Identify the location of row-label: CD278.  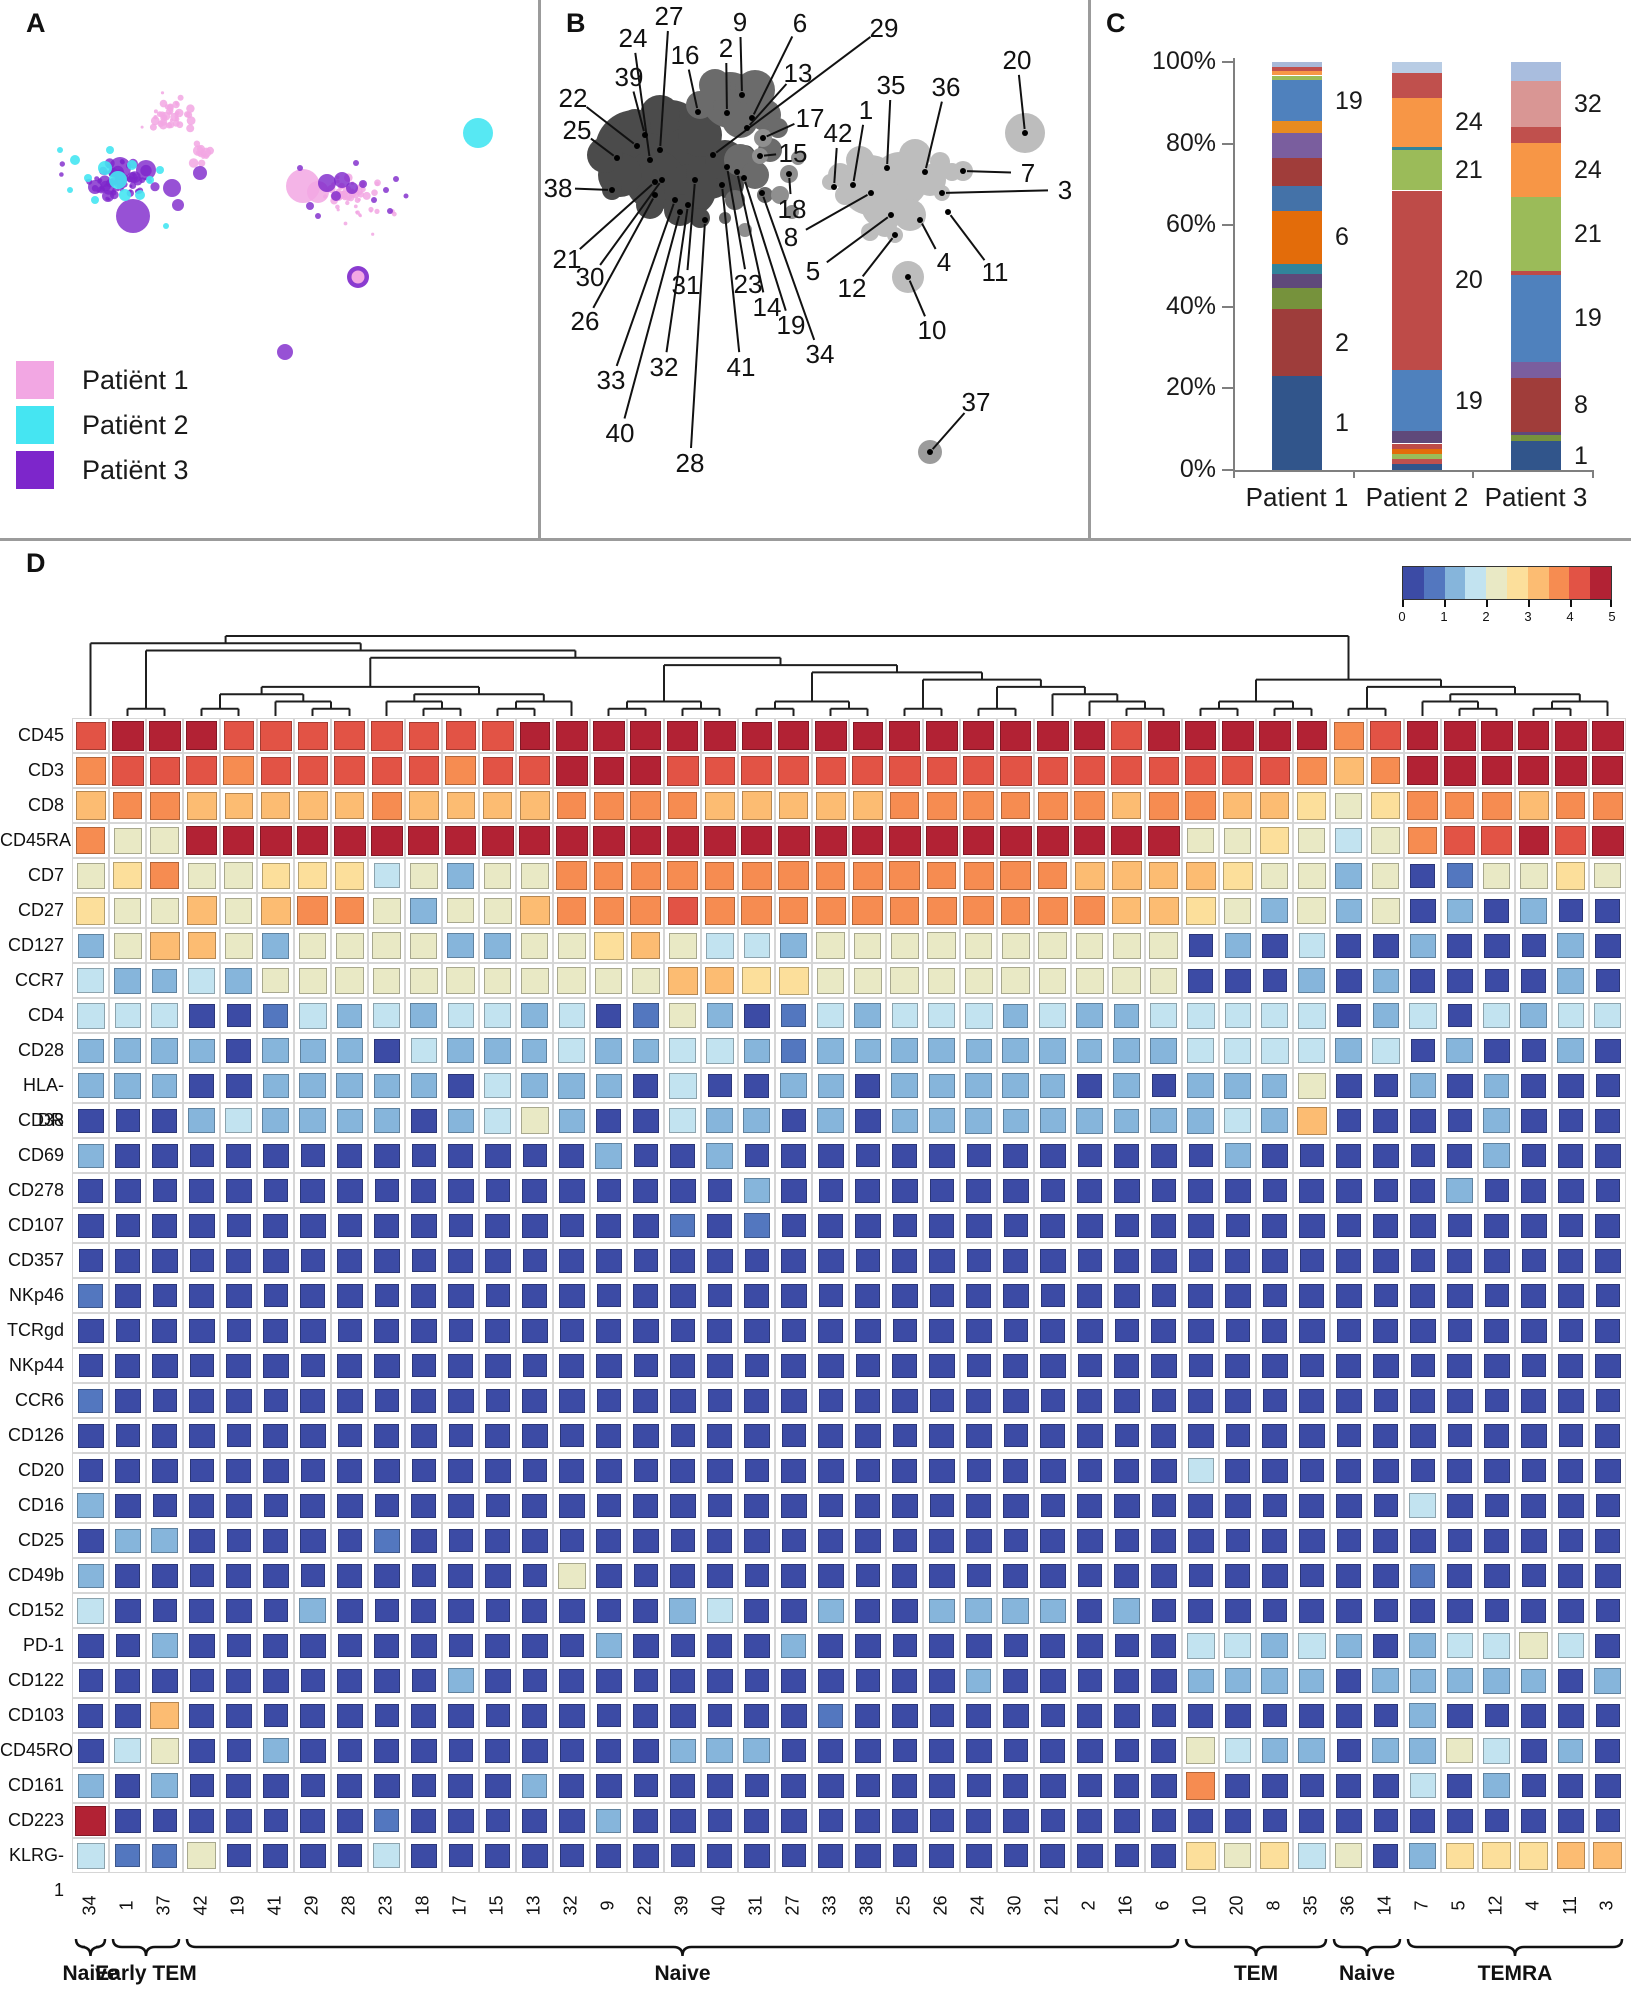
(35, 1190).